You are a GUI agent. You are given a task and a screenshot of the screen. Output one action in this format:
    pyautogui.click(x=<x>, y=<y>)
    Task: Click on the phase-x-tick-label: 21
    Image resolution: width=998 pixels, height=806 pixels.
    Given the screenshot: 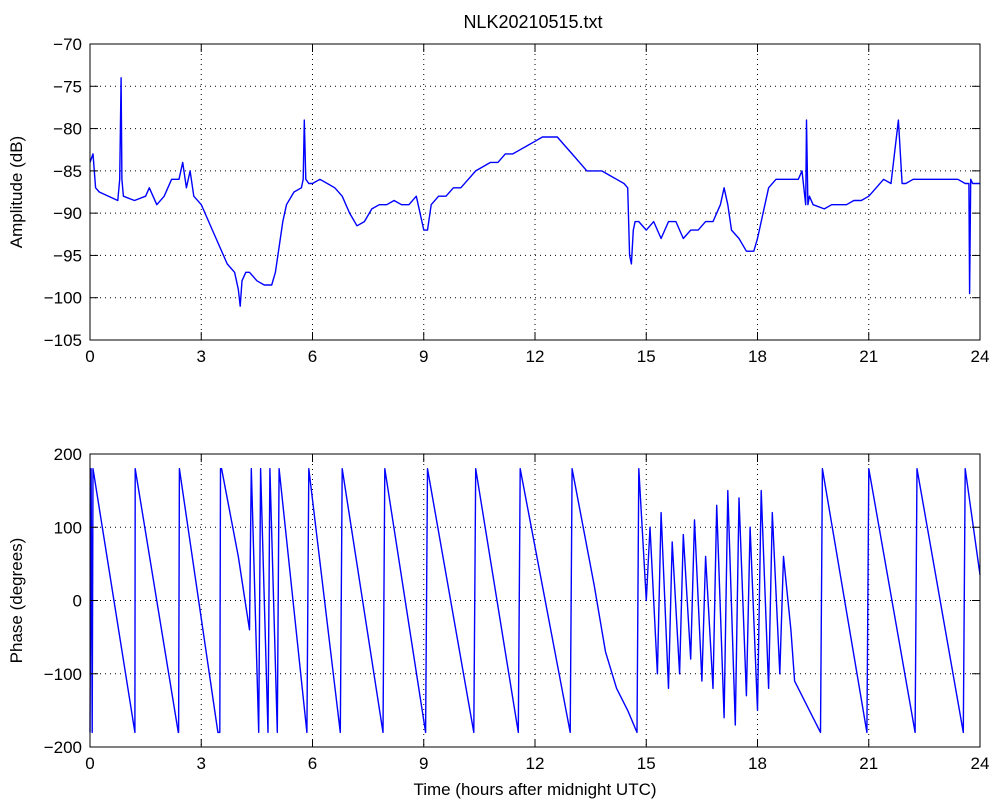 What is the action you would take?
    pyautogui.click(x=868, y=763)
    